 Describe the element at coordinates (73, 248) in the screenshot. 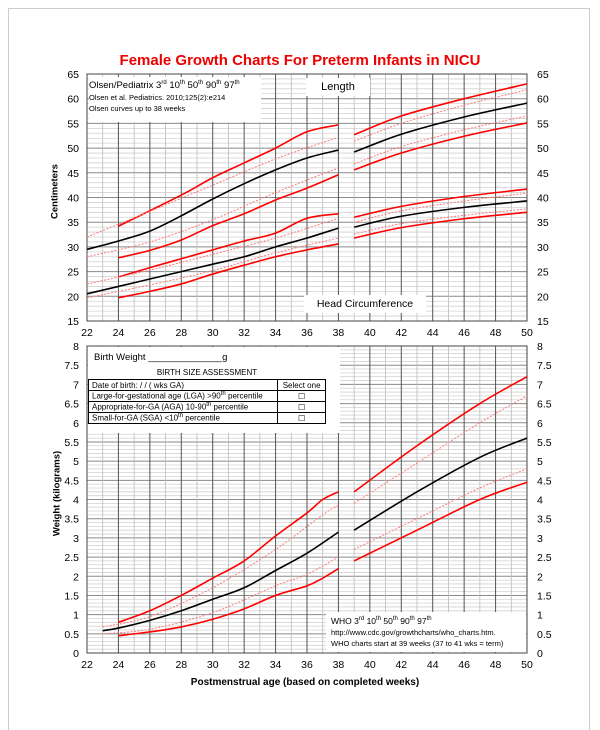

I see `y-tick-label-left: 30` at that location.